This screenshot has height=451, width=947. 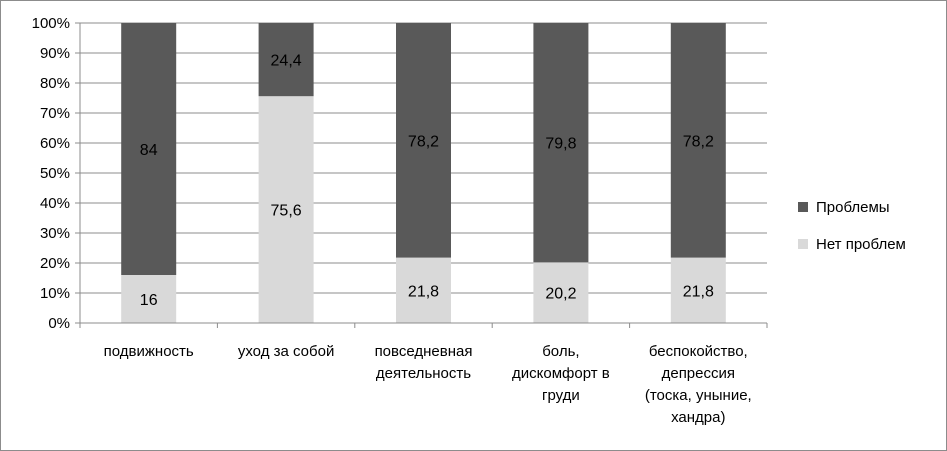 What do you see at coordinates (55, 173) in the screenshot?
I see `y-tick-label: 50%` at bounding box center [55, 173].